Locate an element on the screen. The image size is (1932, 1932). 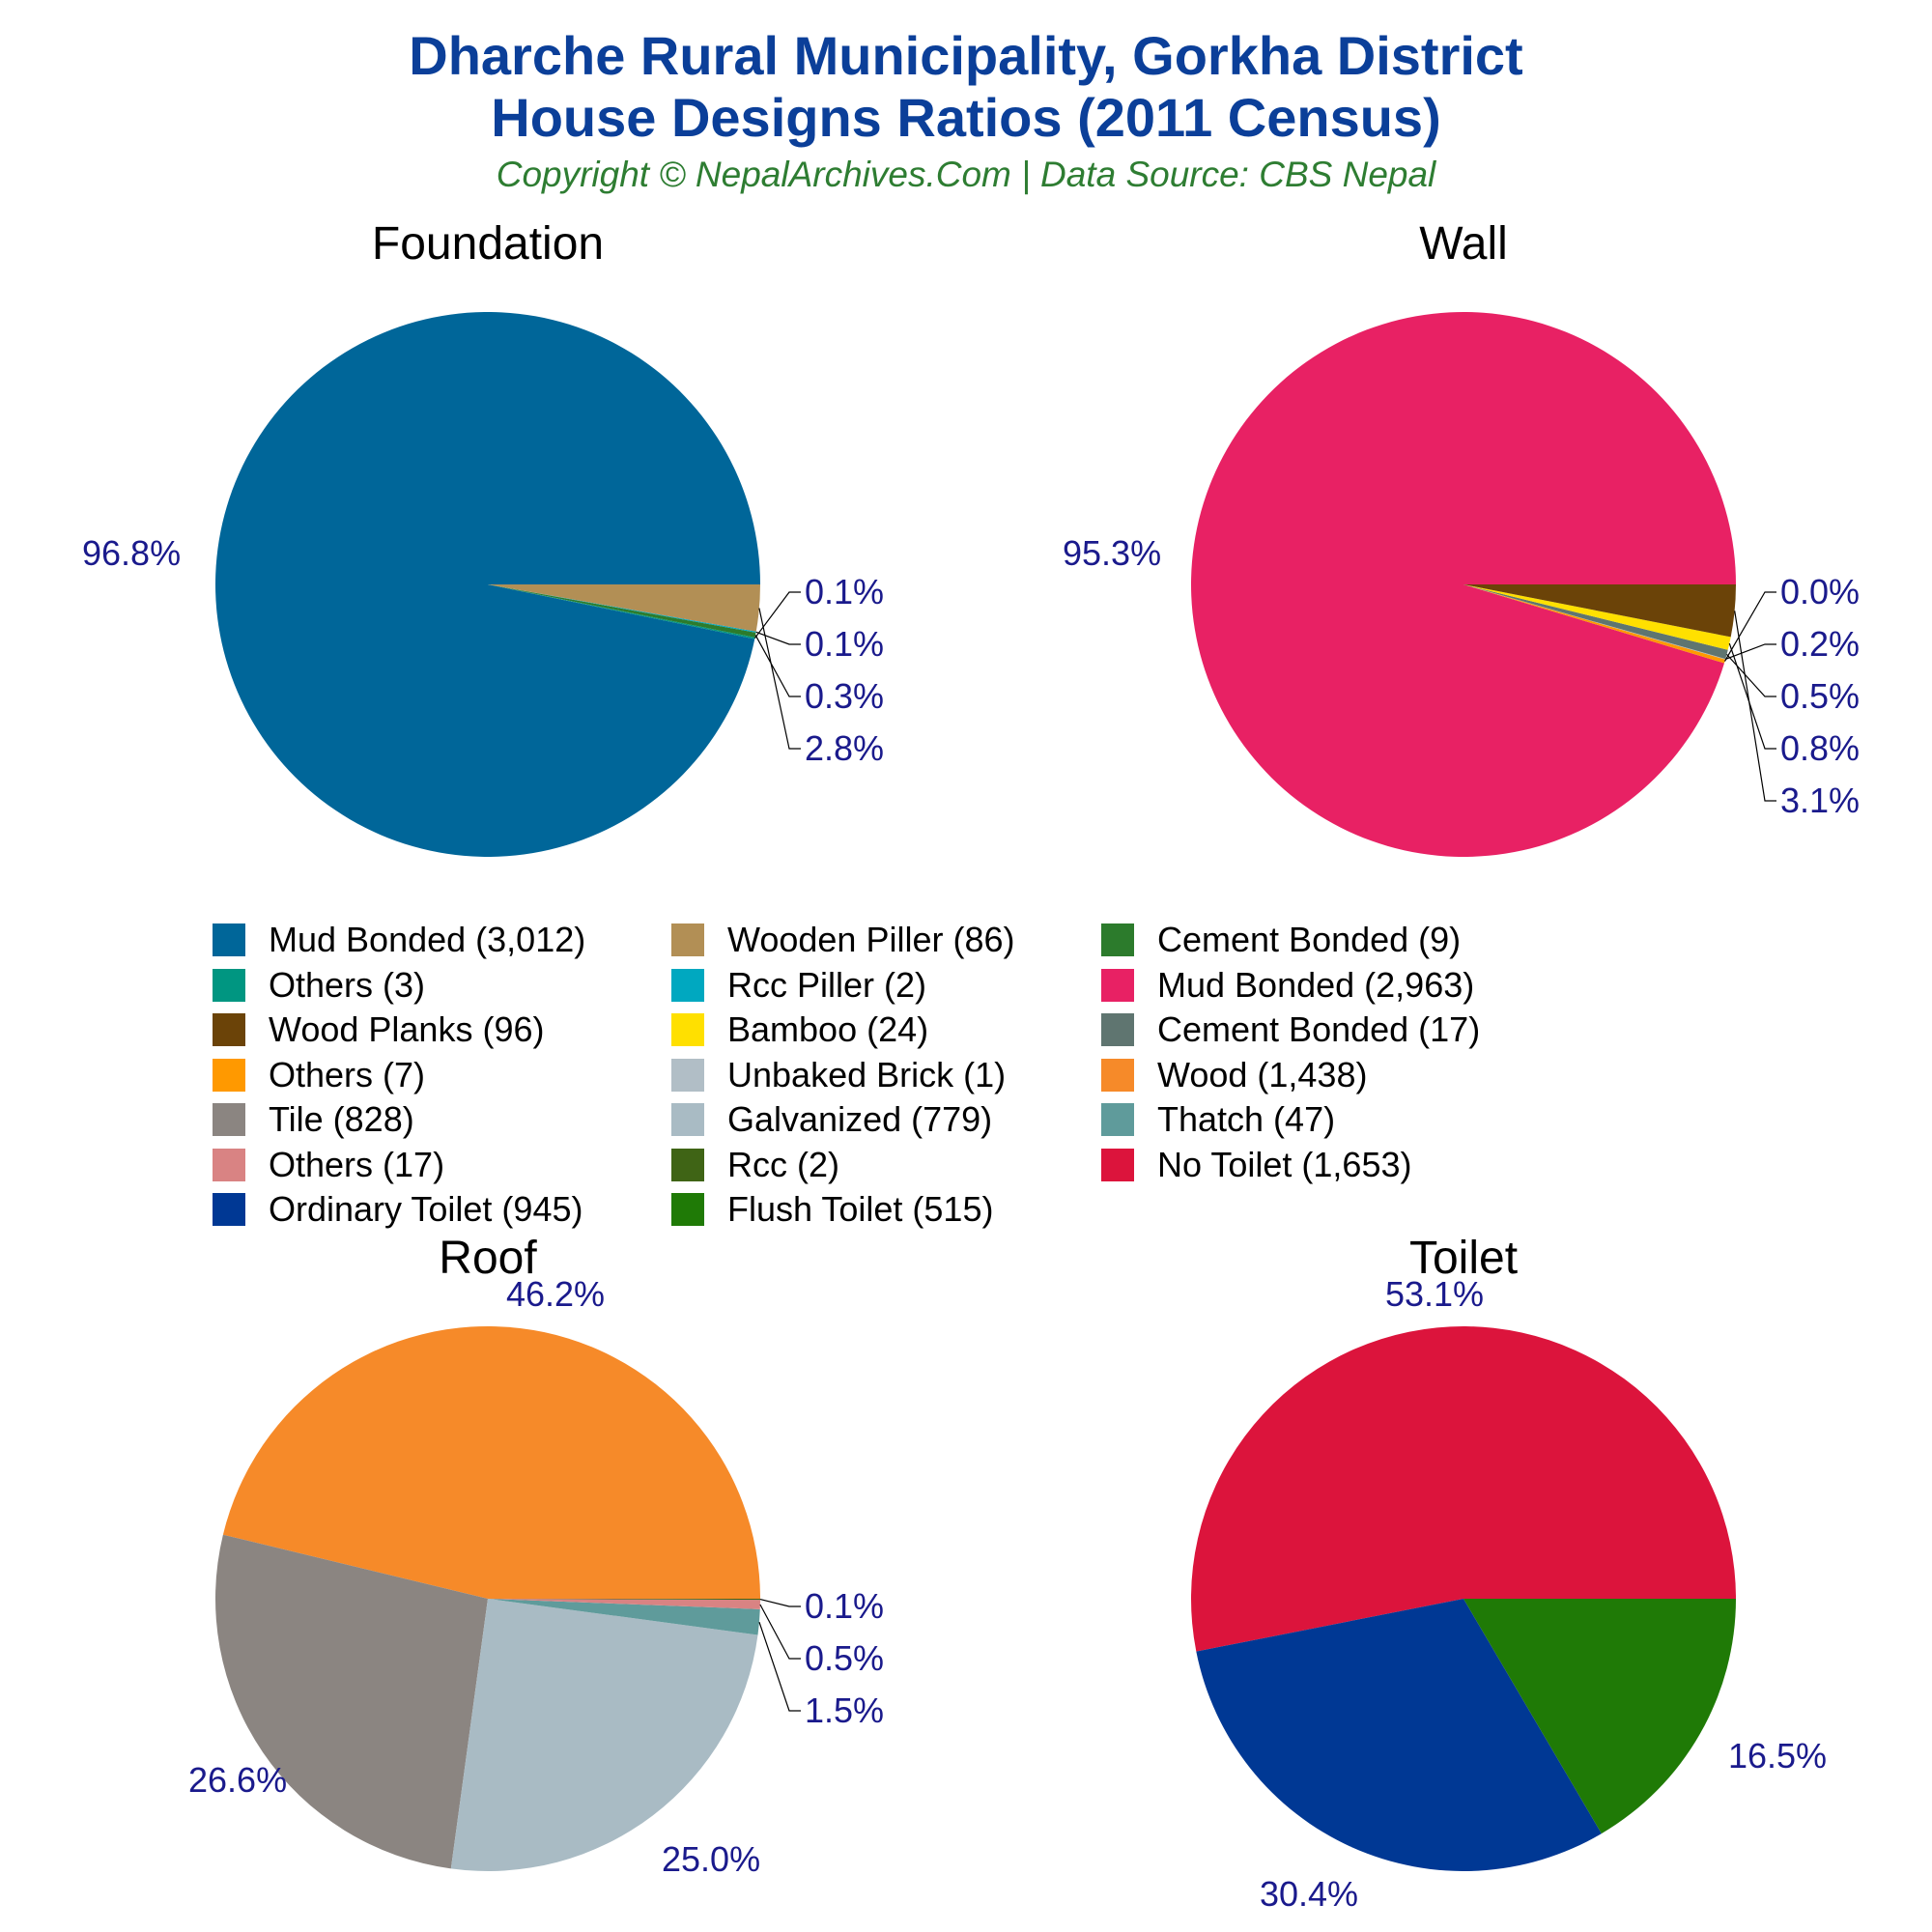
legend-label: Others (3) is located at coordinates (347, 984).